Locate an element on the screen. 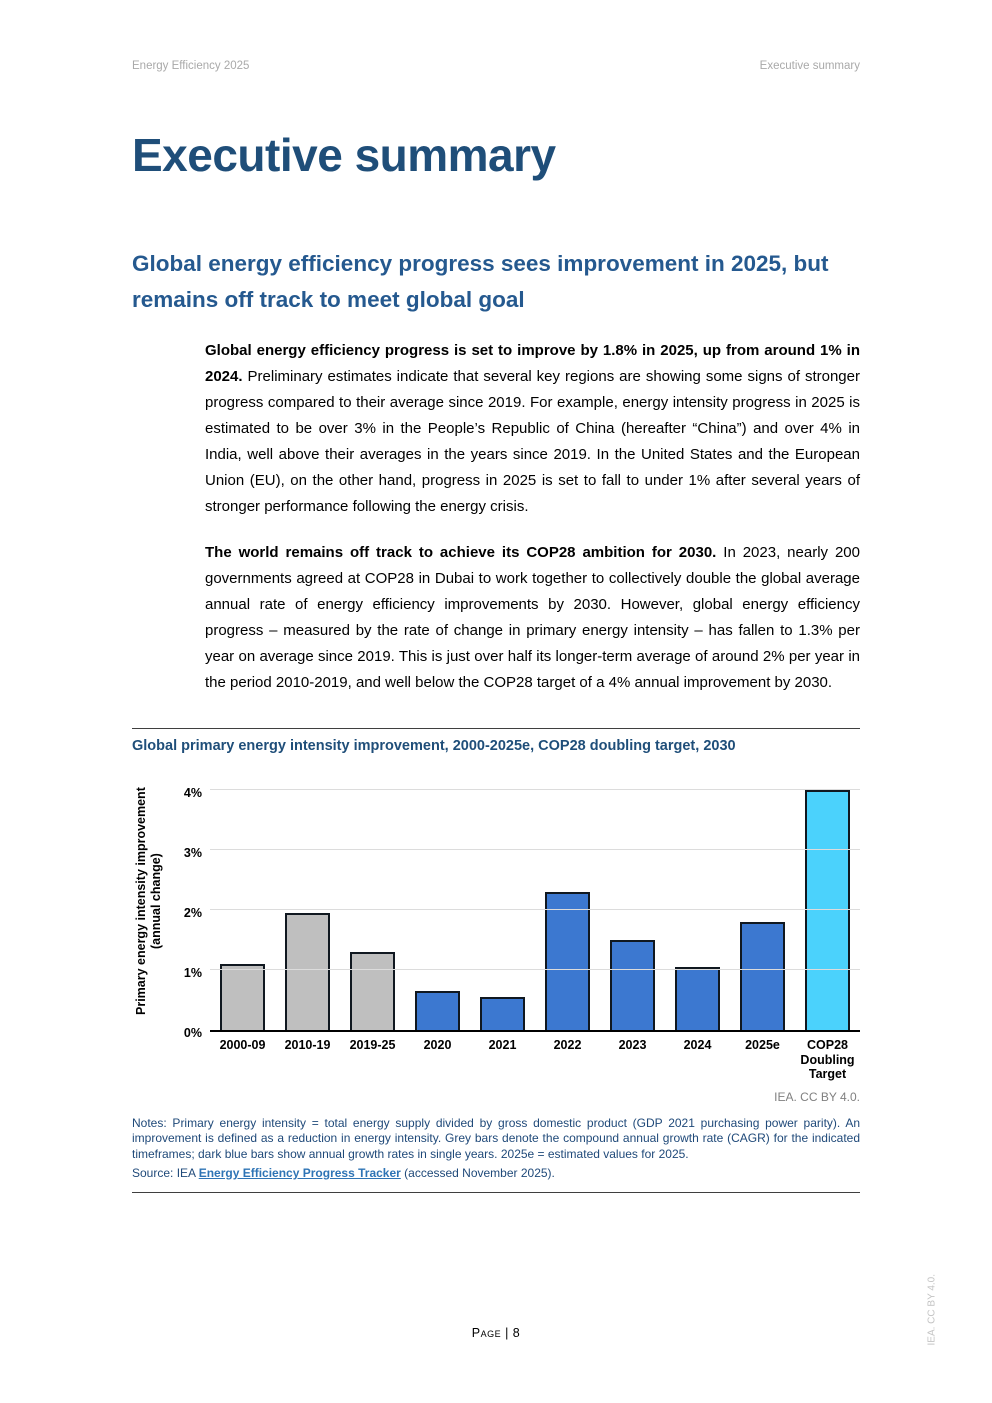  figure-top-rule is located at coordinates (496, 728).